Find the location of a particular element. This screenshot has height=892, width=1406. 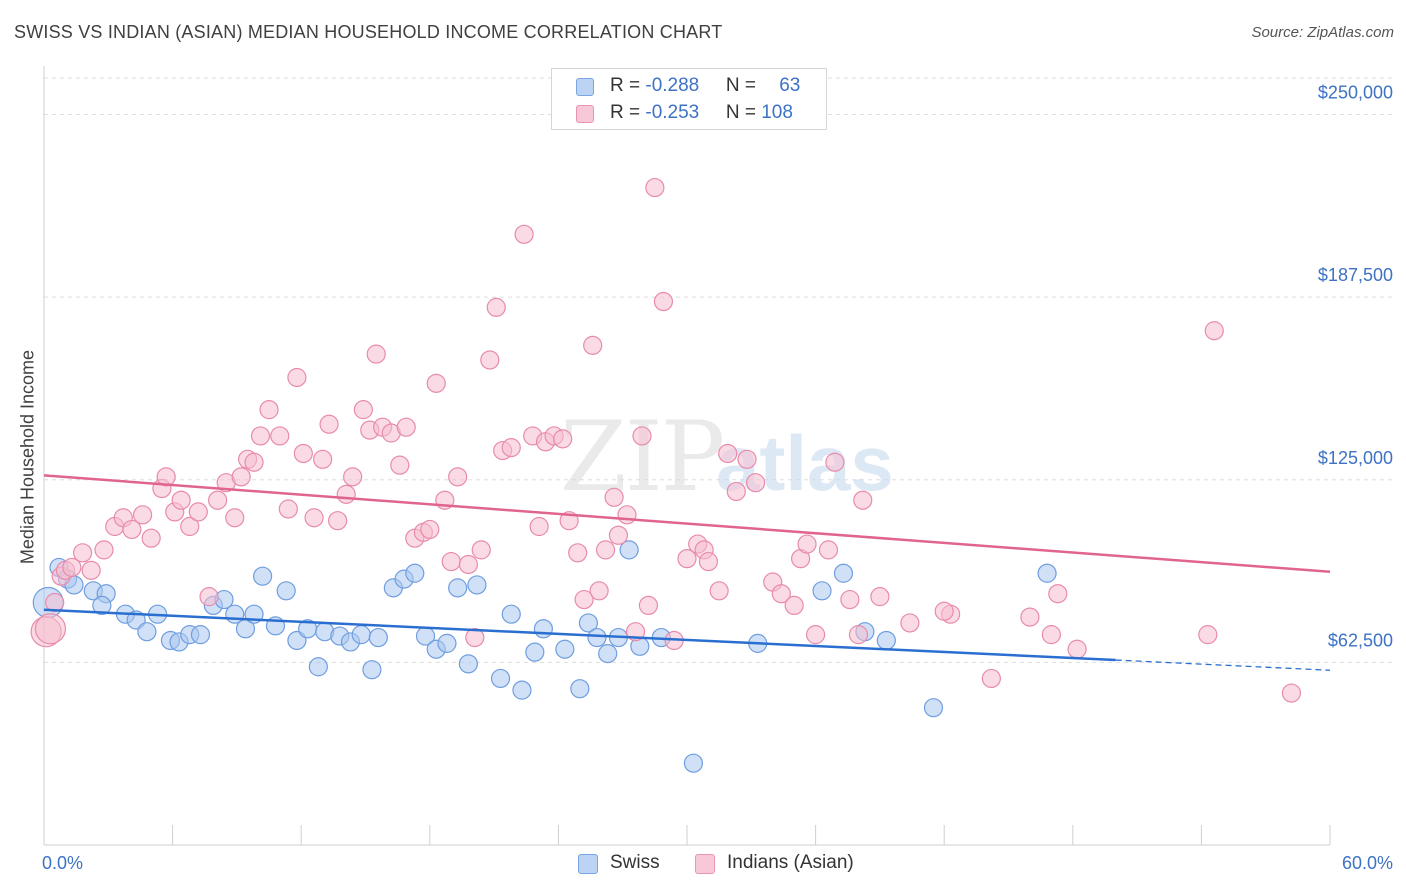

chart-source: Source: ZipAtlas.com is located at coordinates (1322, 32).